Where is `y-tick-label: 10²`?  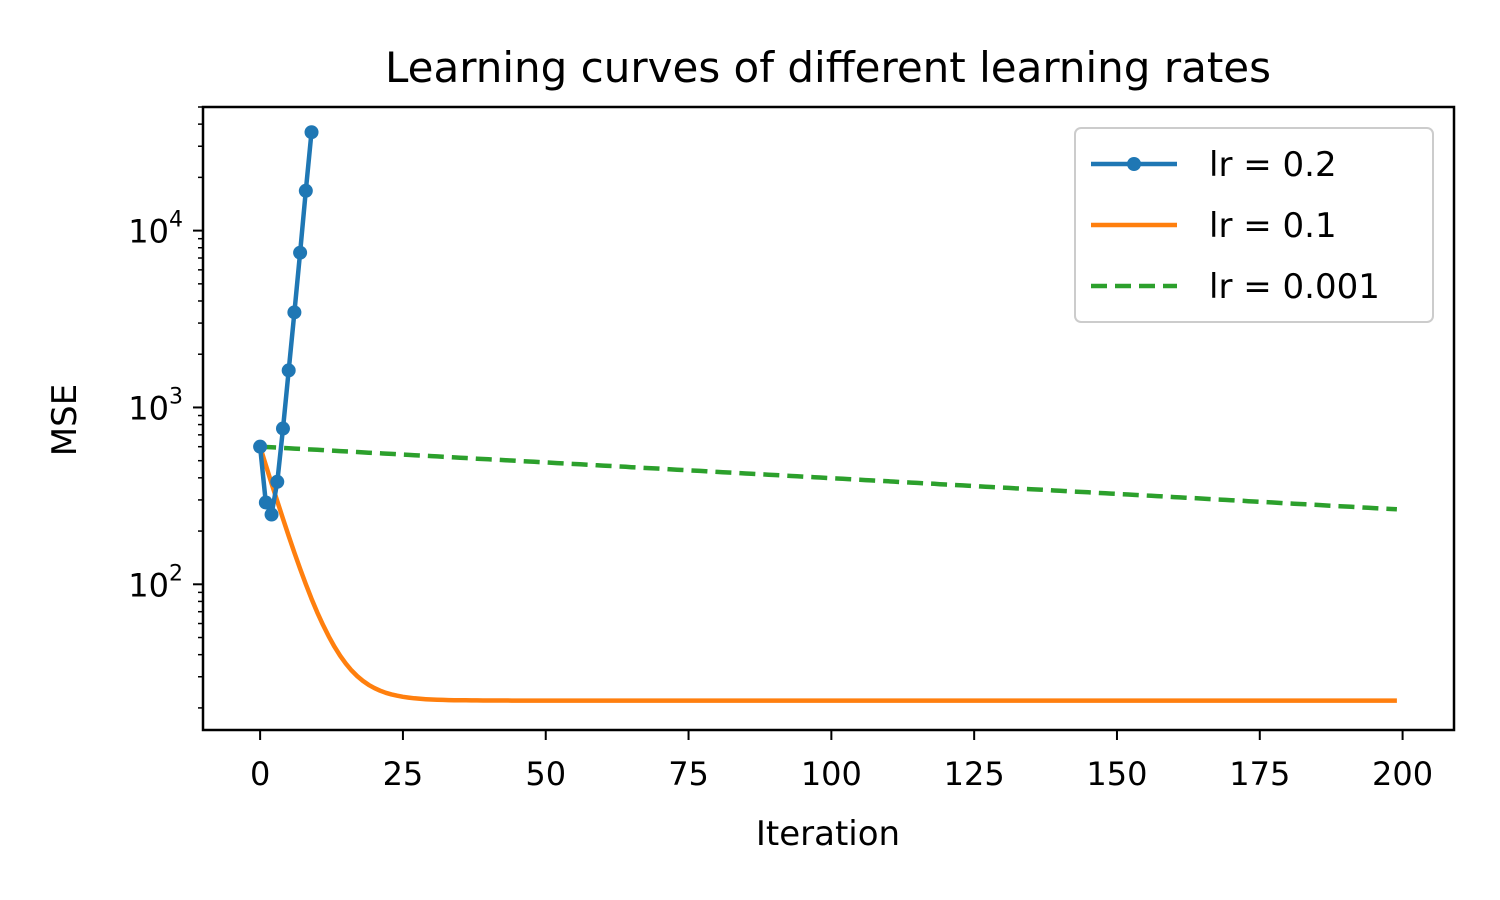
y-tick-label: 10² is located at coordinates (155, 582).